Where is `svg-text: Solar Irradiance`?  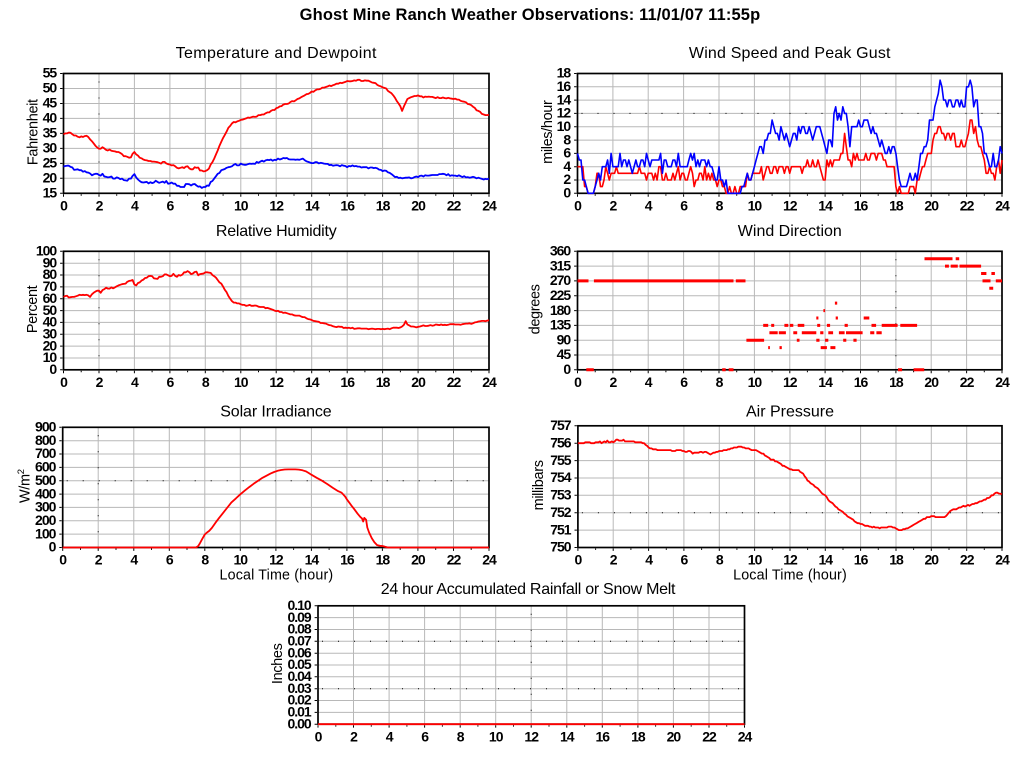
svg-text: Solar Irradiance is located at coordinates (276, 412).